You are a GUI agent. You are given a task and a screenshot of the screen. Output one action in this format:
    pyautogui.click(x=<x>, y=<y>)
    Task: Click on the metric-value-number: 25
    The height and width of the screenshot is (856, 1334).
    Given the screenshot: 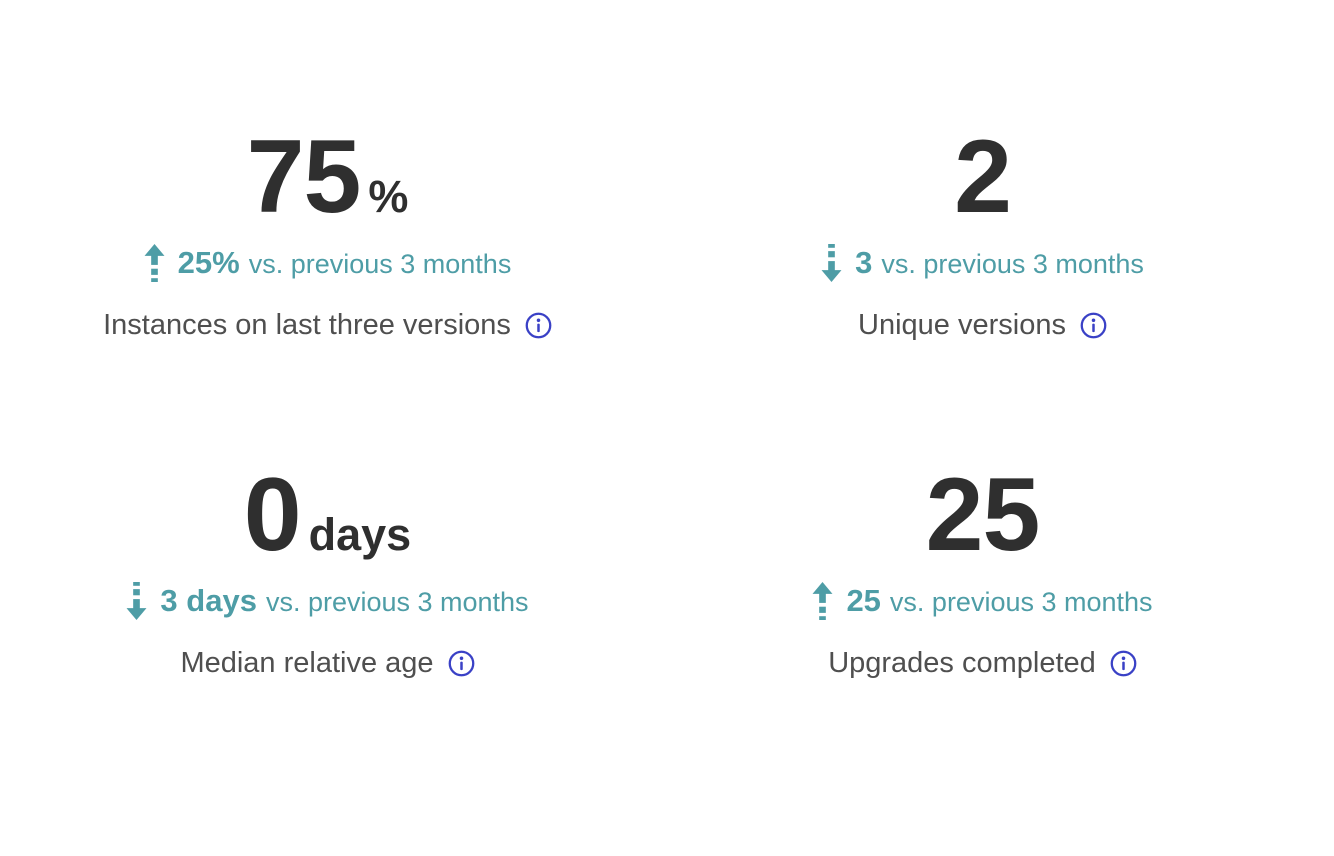 What is the action you would take?
    pyautogui.click(x=983, y=515)
    